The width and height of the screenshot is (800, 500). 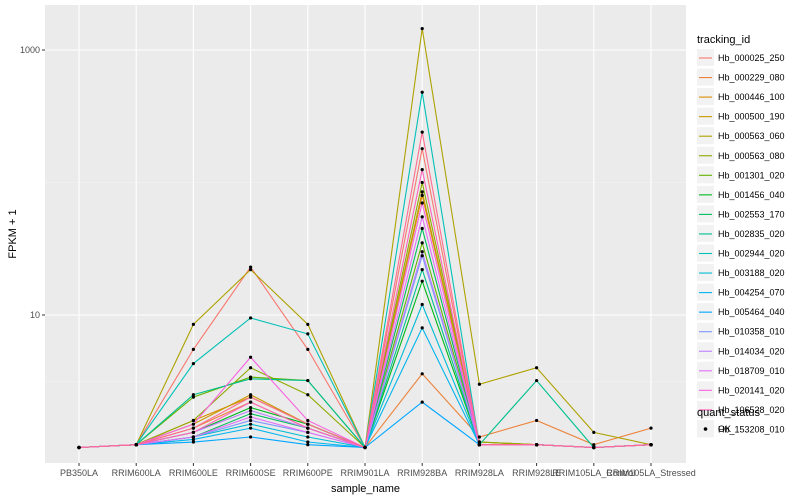 What do you see at coordinates (751, 234) in the screenshot?
I see `legend-item-label: Hb_002835_020` at bounding box center [751, 234].